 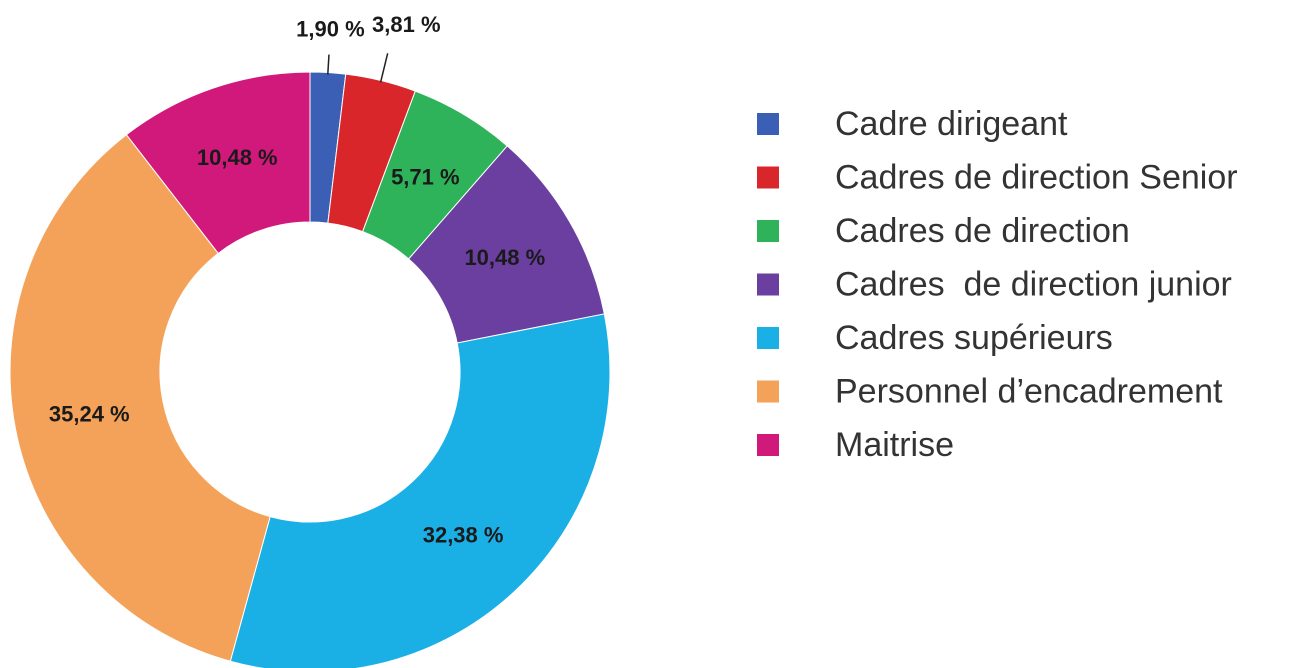 I want to click on legend-label: Cadres supérieurs, so click(x=974, y=338).